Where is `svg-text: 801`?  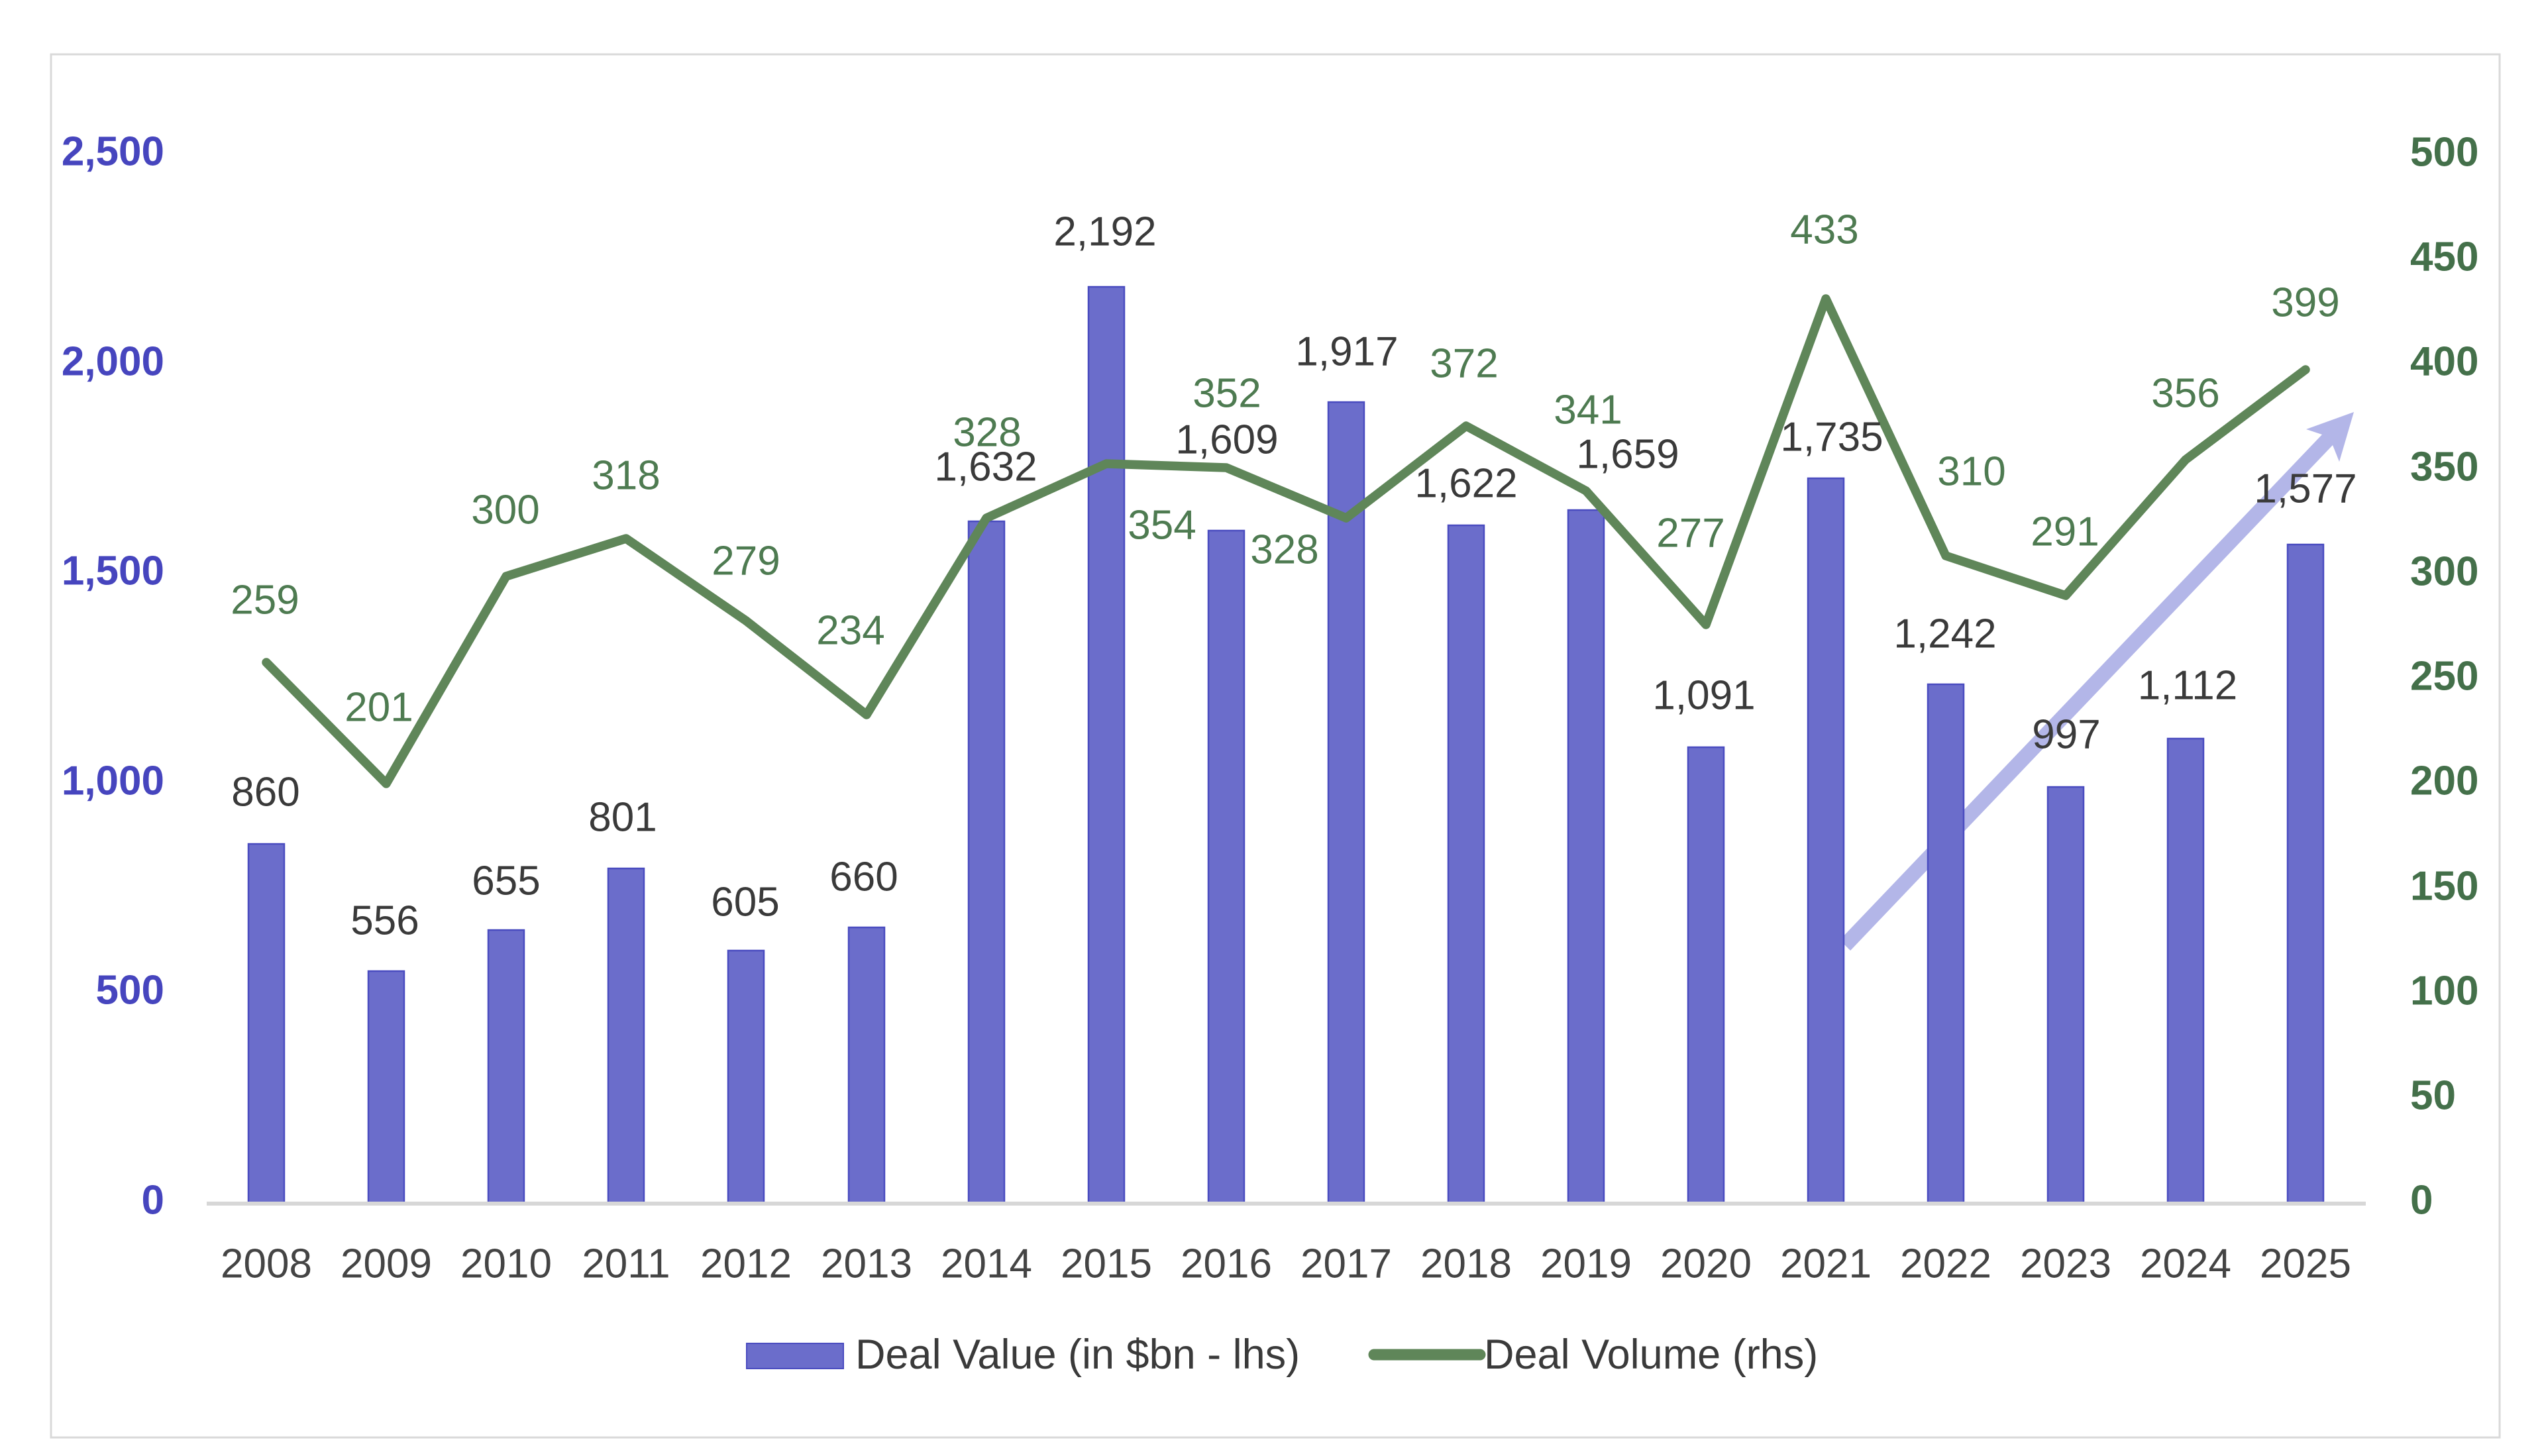 svg-text: 801 is located at coordinates (622, 818).